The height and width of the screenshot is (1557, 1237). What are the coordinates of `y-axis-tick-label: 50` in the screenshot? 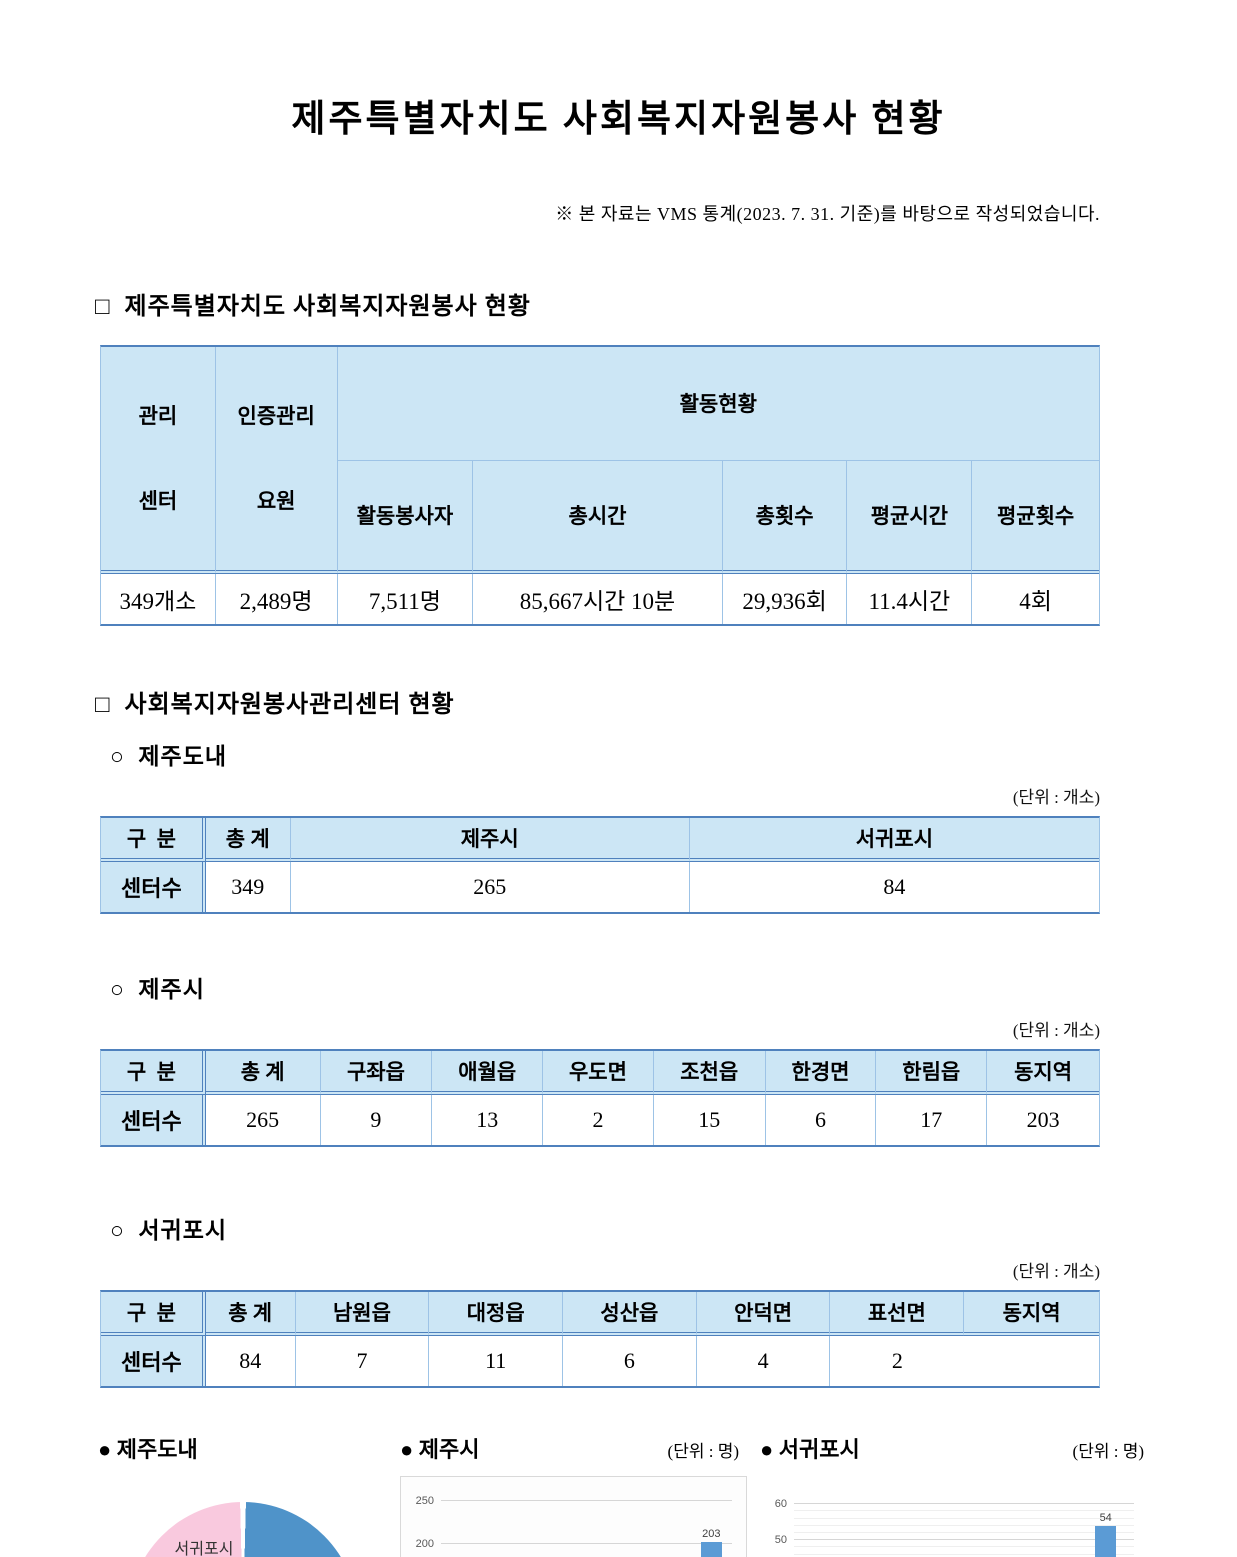 It's located at (780, 1540).